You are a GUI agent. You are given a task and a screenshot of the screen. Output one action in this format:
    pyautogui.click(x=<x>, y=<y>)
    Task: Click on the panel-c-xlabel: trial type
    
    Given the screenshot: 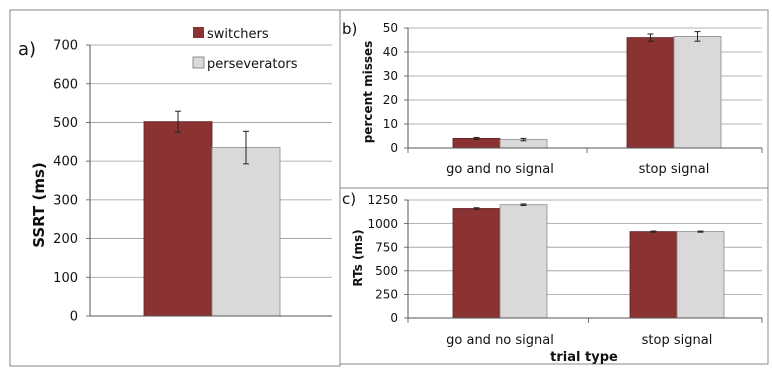 What is the action you would take?
    pyautogui.click(x=584, y=357)
    